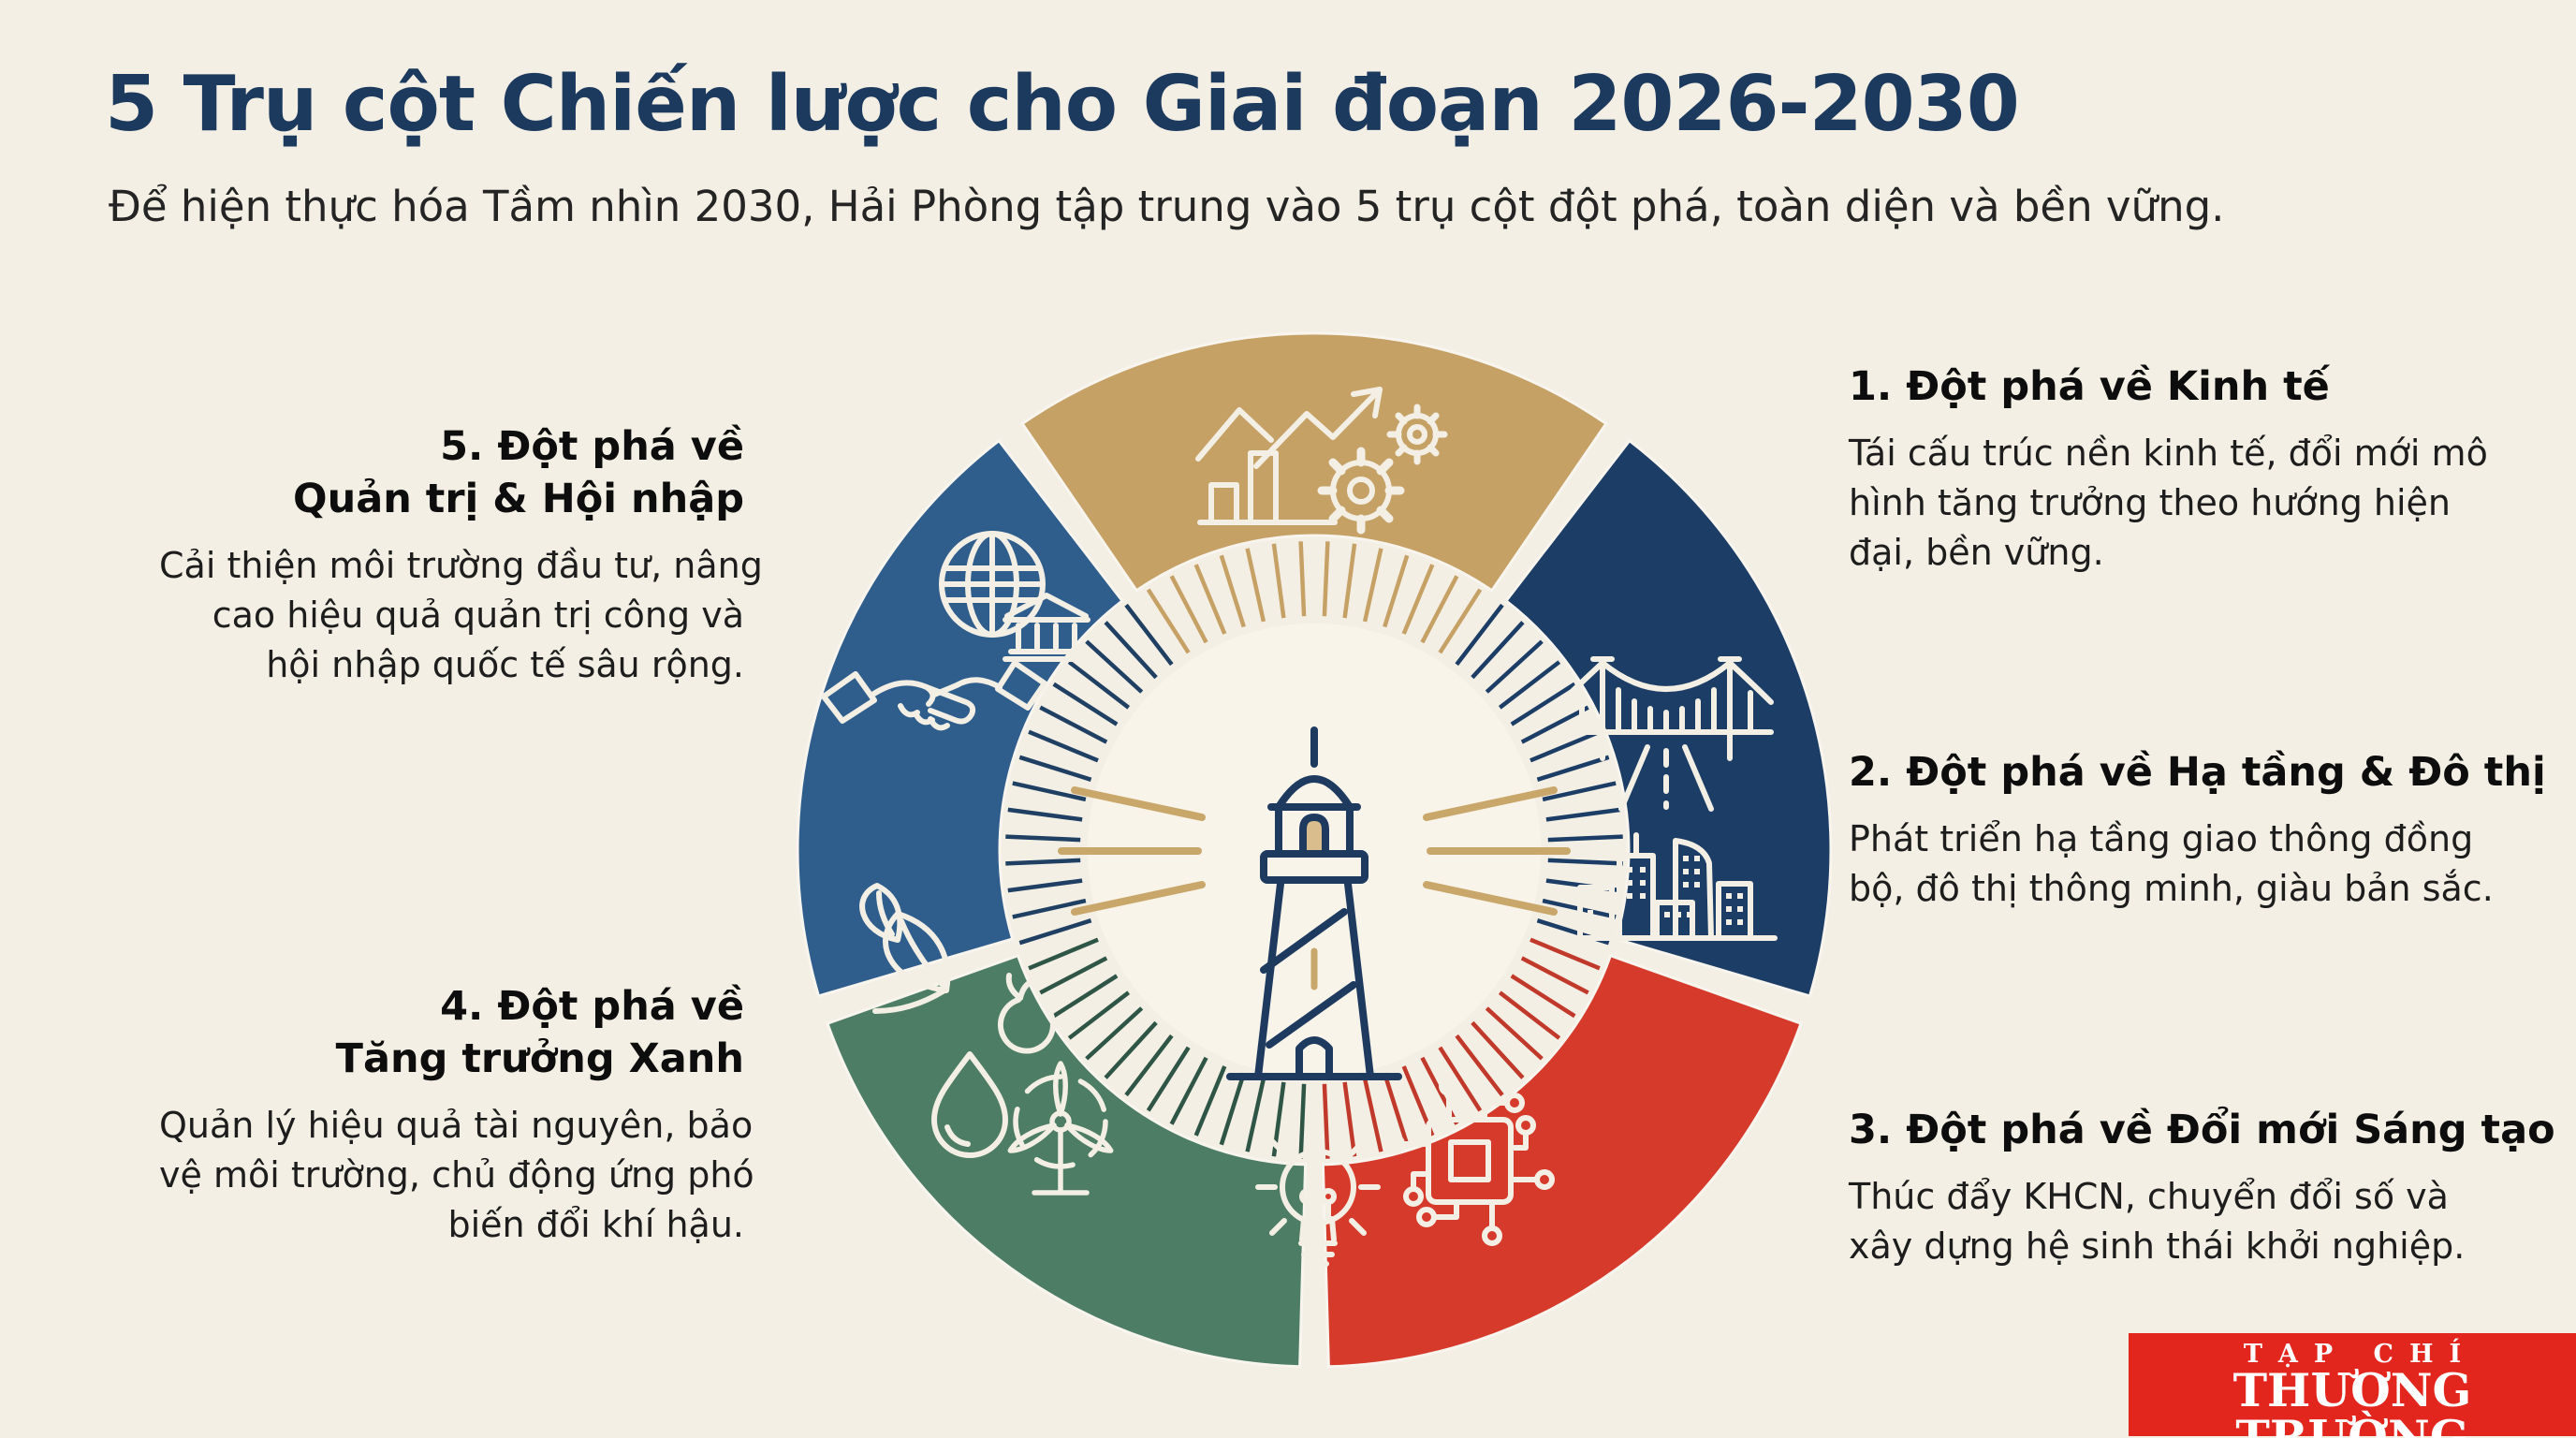 The height and width of the screenshot is (1438, 2576). I want to click on pillar-heading: 4. Đột phá về Tăng trưởng Xanh, so click(539, 1032).